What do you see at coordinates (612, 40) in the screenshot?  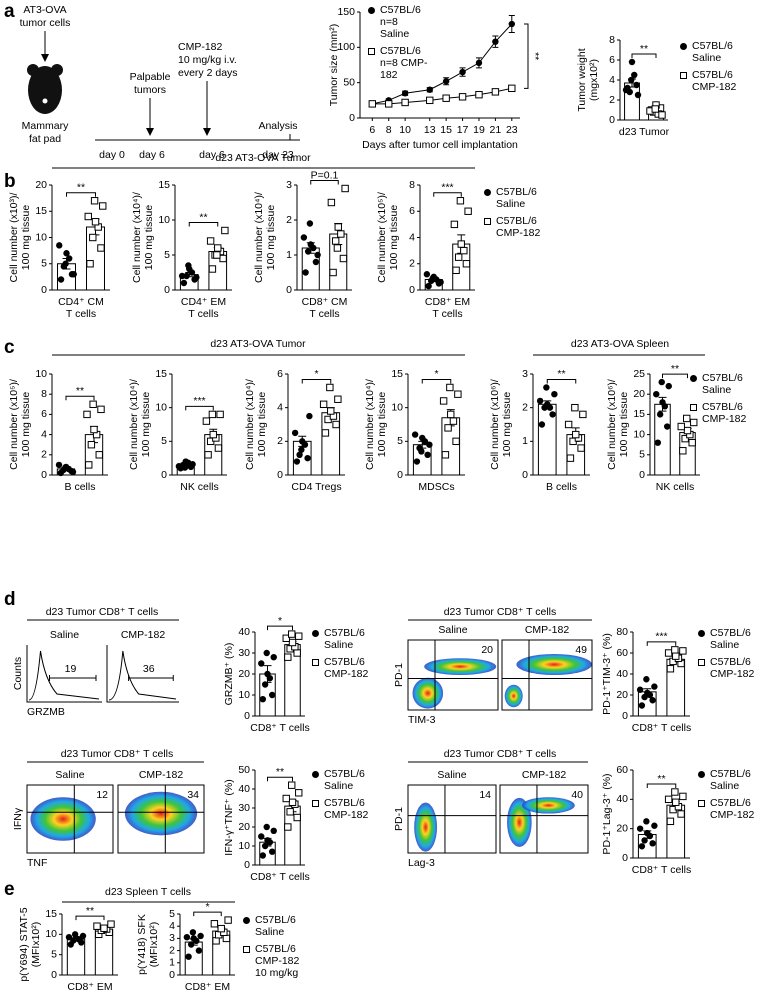 I see `y-tick-label: 8` at bounding box center [612, 40].